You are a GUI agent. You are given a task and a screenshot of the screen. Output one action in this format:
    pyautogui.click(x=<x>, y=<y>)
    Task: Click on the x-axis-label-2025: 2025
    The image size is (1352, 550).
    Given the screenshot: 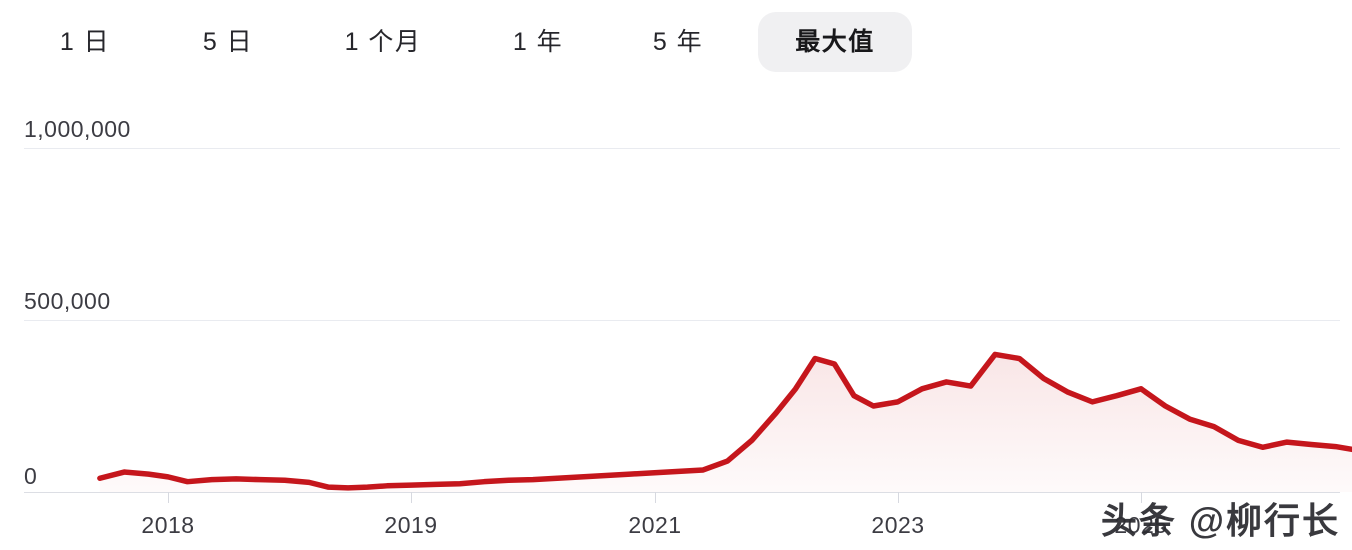 What is the action you would take?
    pyautogui.click(x=1141, y=525)
    